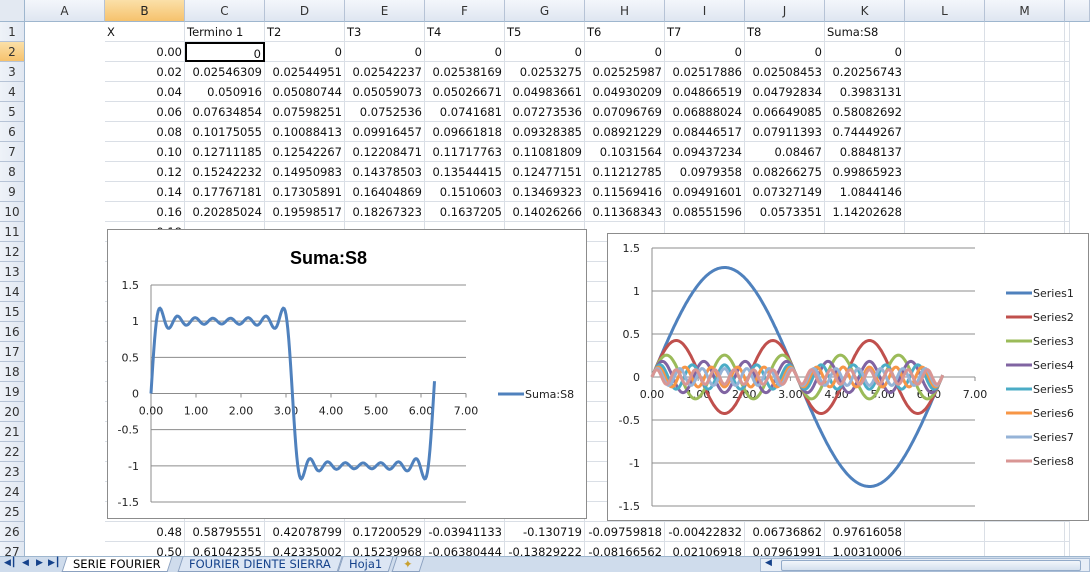  What do you see at coordinates (12, 232) in the screenshot?
I see `row-header-11: 11` at bounding box center [12, 232].